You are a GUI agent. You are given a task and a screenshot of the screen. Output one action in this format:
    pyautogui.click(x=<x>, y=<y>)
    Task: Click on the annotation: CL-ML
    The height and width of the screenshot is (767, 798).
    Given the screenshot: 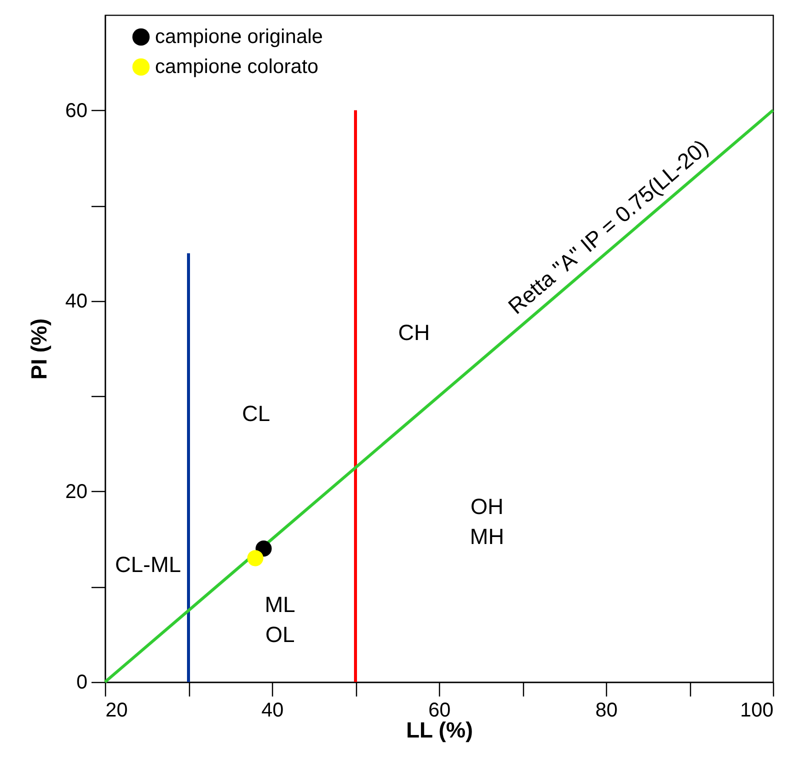 What is the action you would take?
    pyautogui.click(x=148, y=564)
    